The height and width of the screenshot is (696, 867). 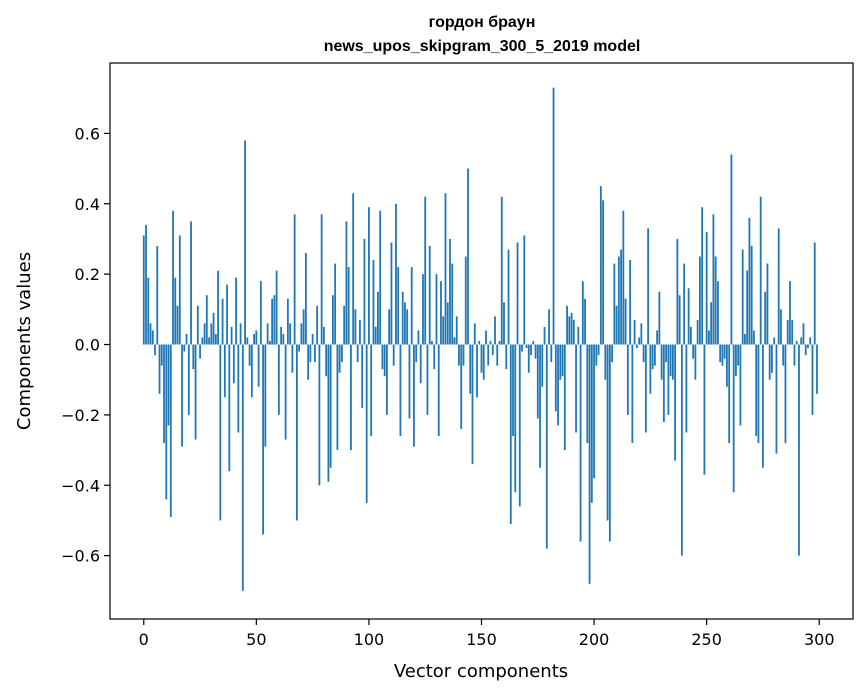 What do you see at coordinates (80, 556) in the screenshot?
I see `y-tick-label: −0.6` at bounding box center [80, 556].